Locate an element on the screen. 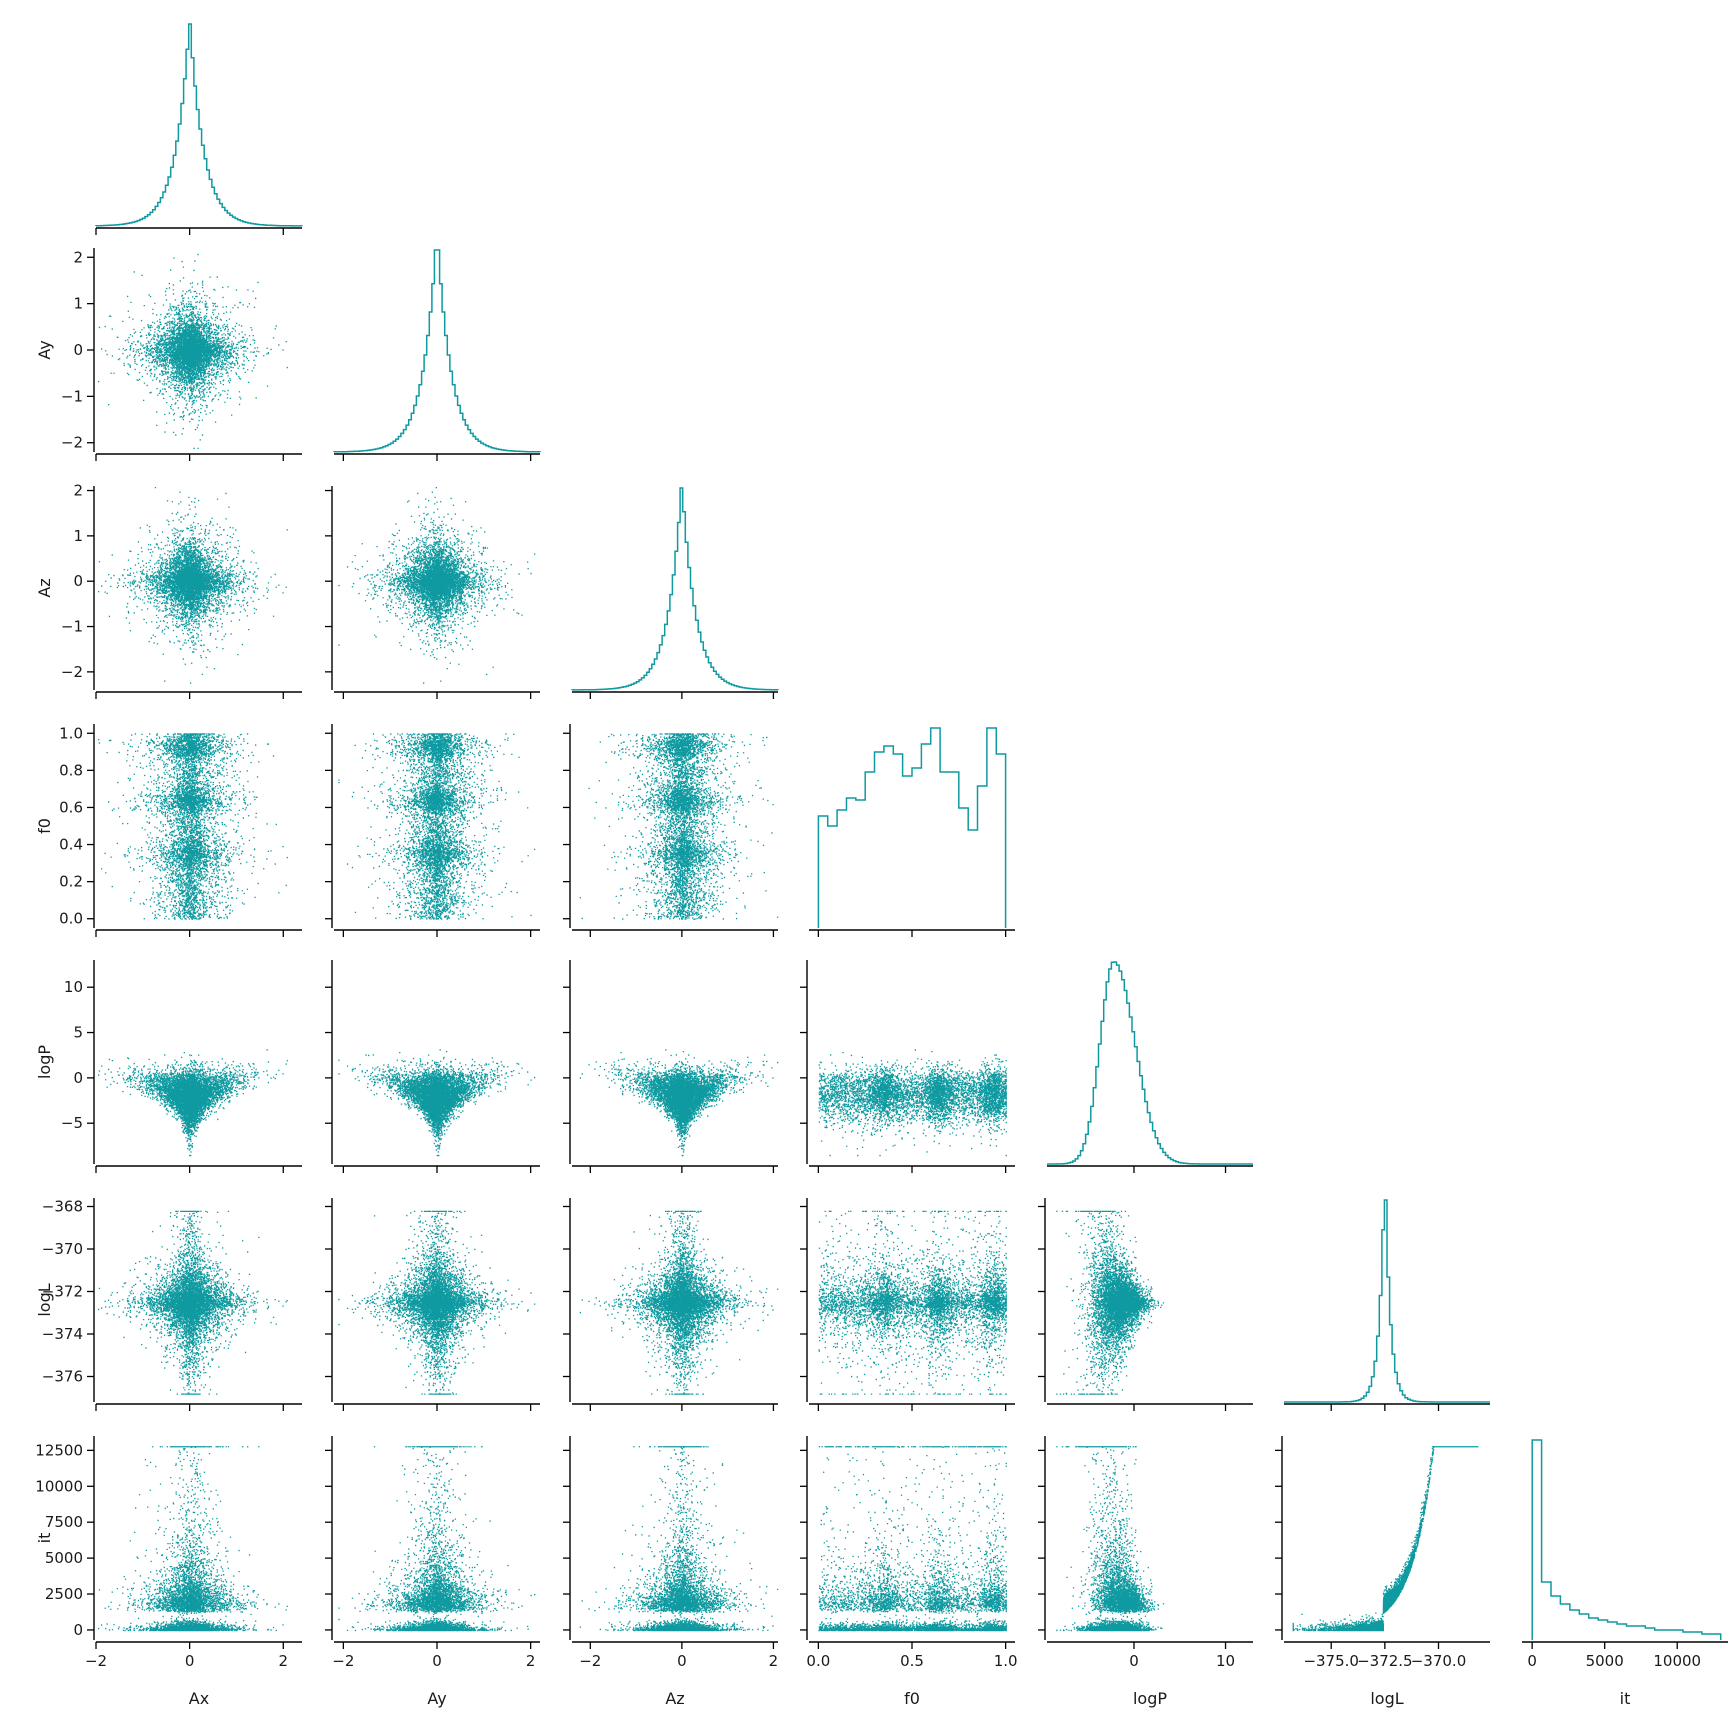 The width and height of the screenshot is (1730, 1712). y-tick-label: −372 is located at coordinates (62, 1292).